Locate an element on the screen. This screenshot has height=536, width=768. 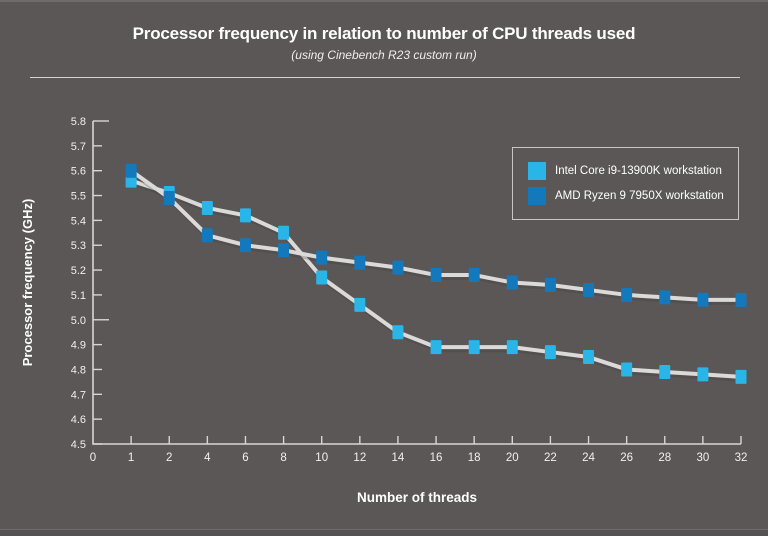
x-tick-label: 28 is located at coordinates (664, 458).